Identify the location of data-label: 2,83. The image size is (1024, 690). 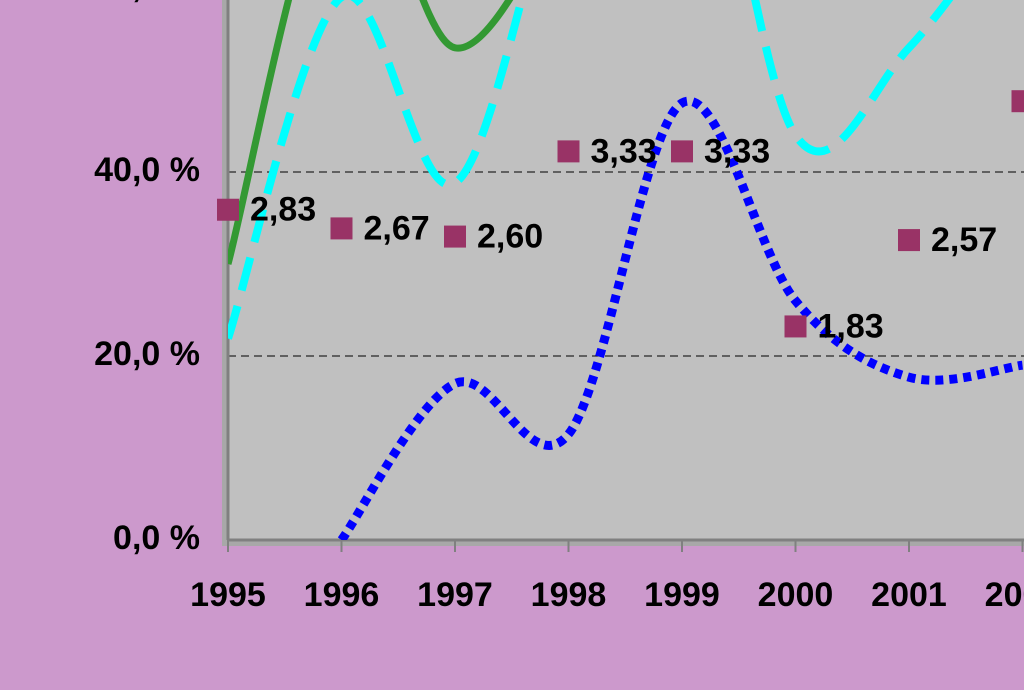
(283, 210).